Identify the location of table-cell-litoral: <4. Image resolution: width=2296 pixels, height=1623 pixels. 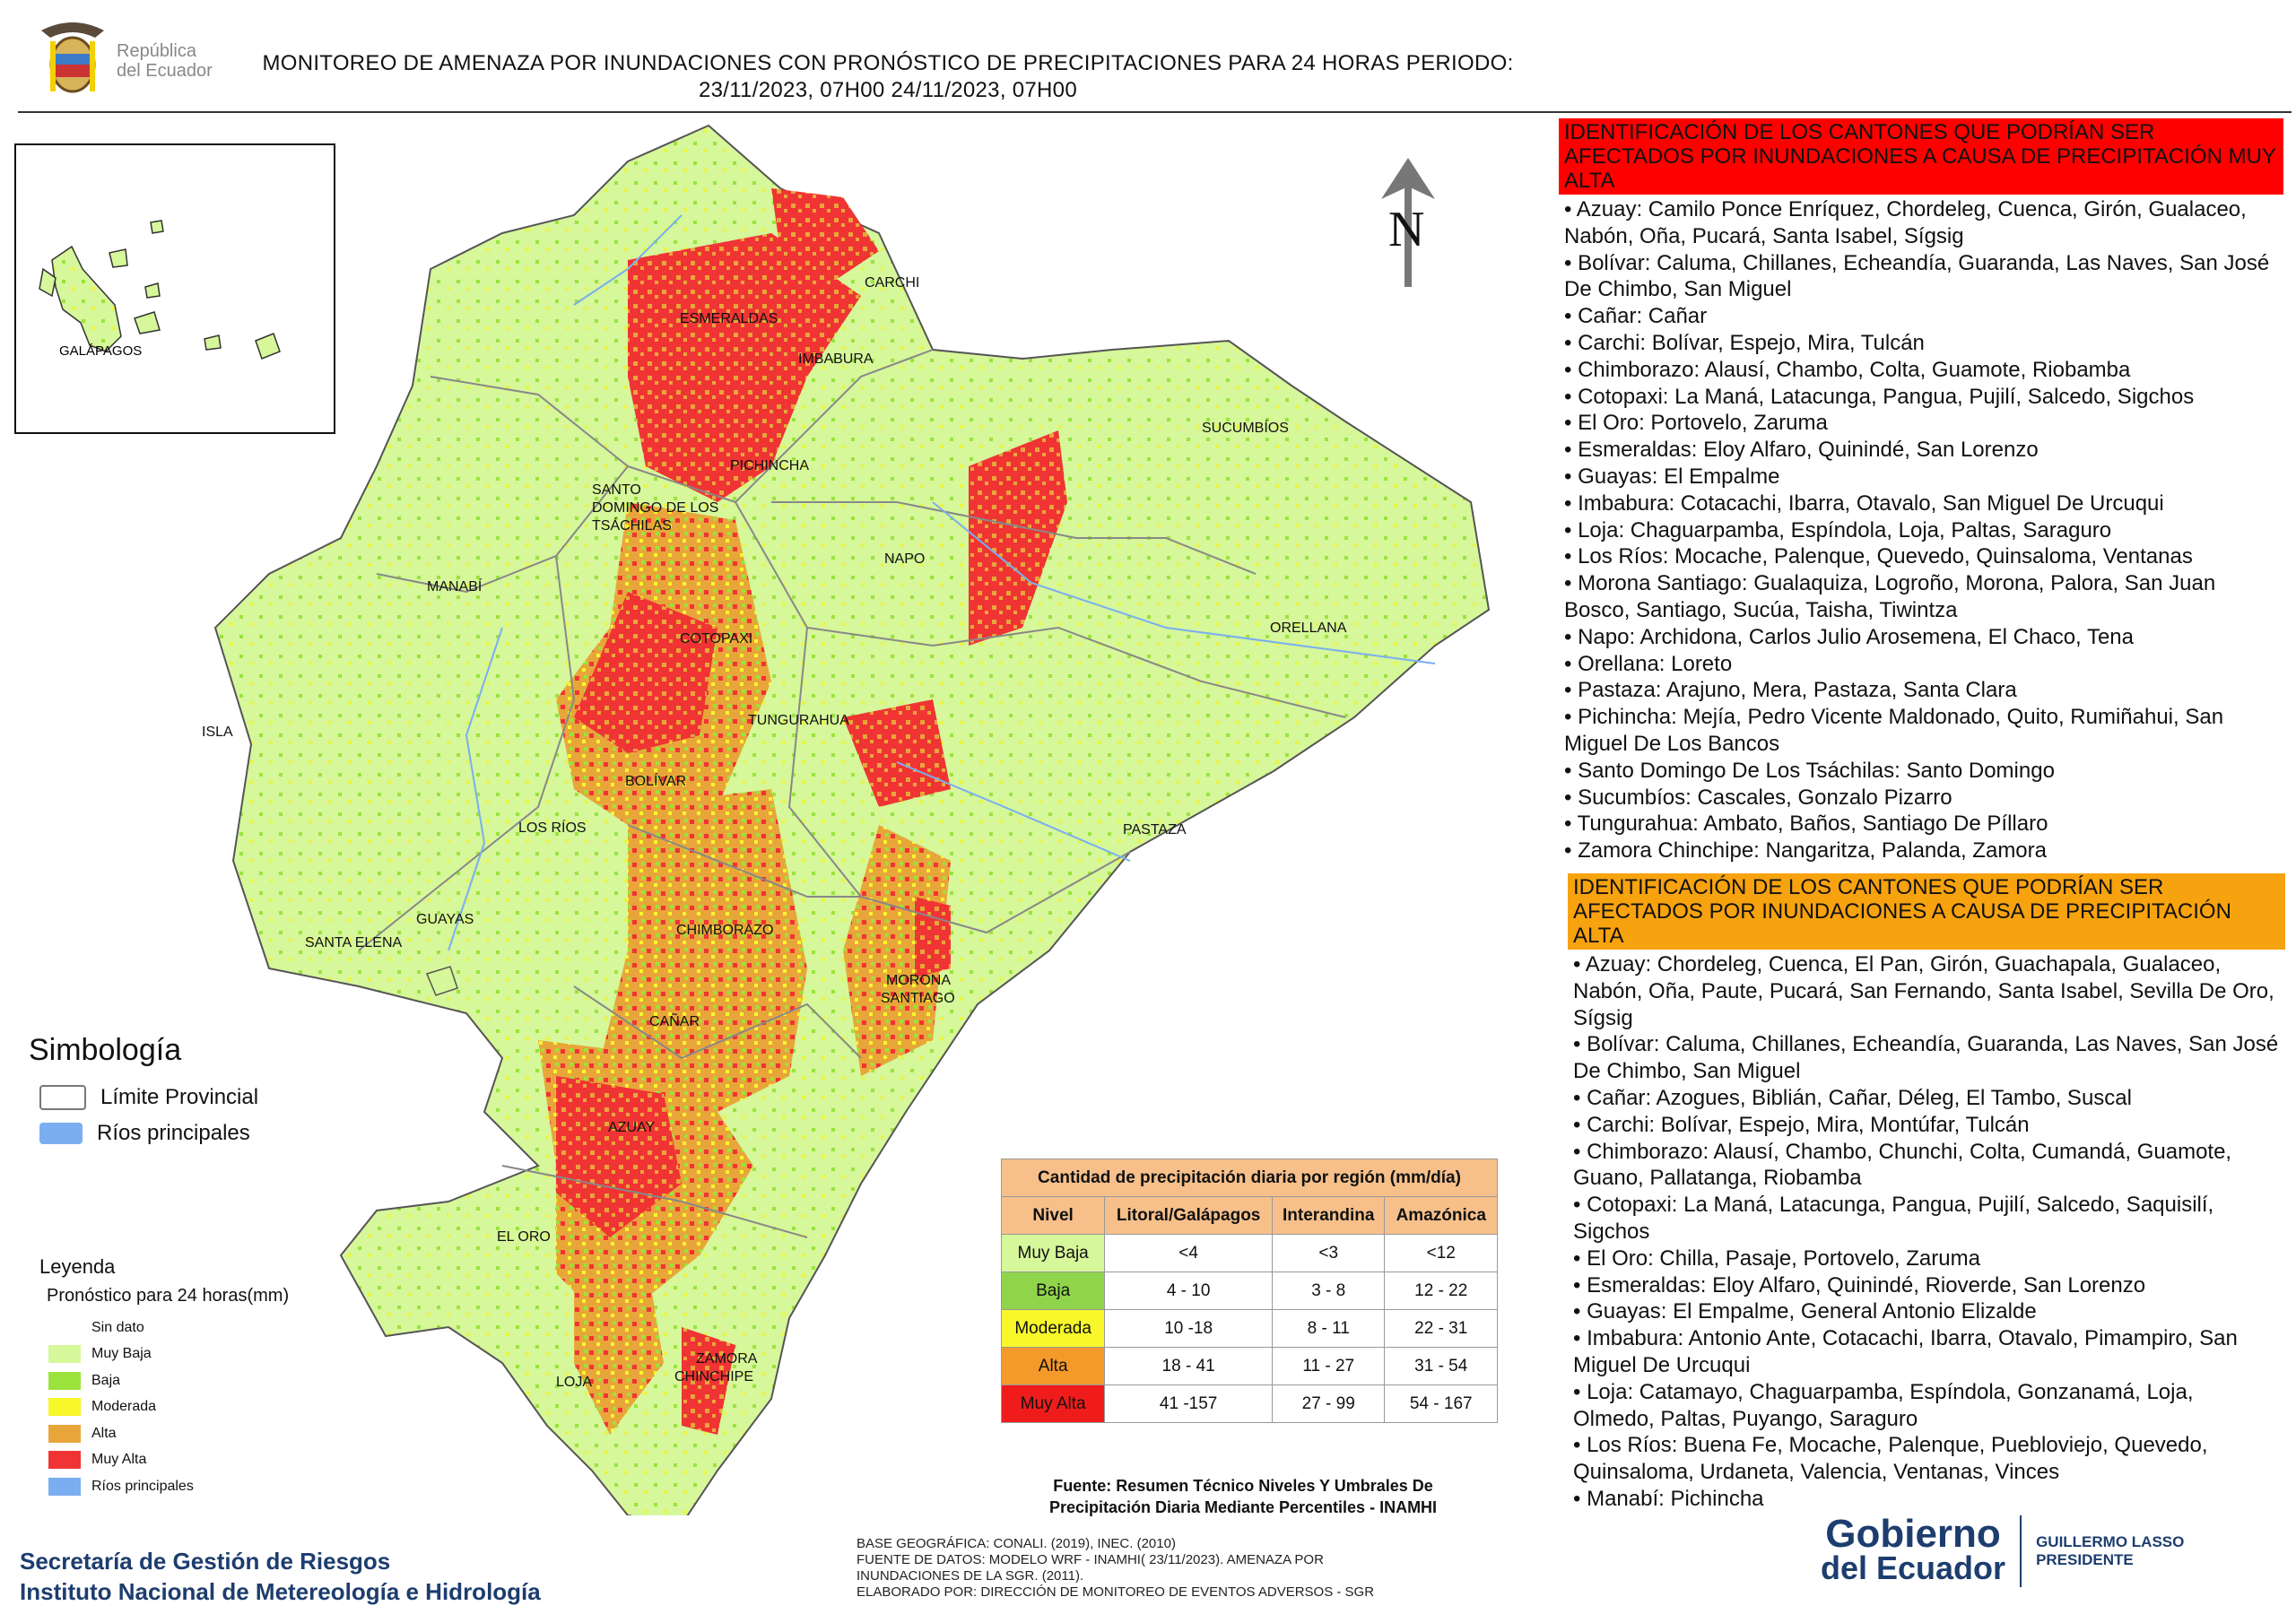
(1188, 1253).